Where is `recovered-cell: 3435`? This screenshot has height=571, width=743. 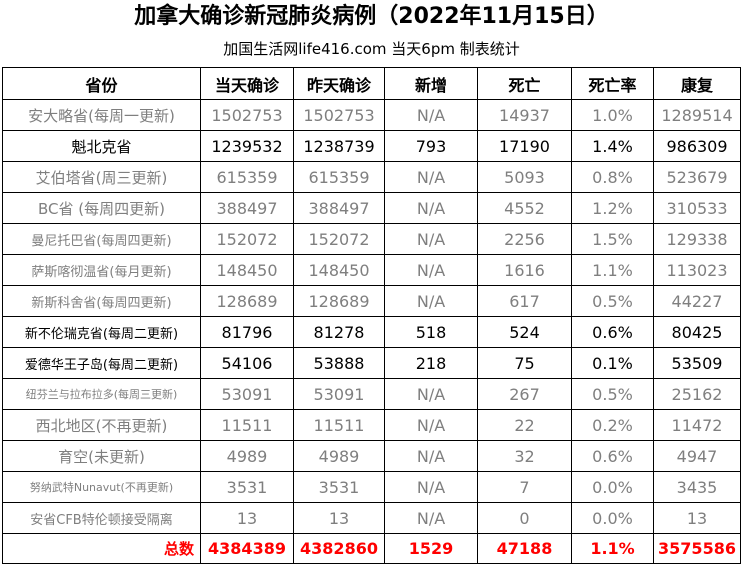 recovered-cell: 3435 is located at coordinates (697, 487).